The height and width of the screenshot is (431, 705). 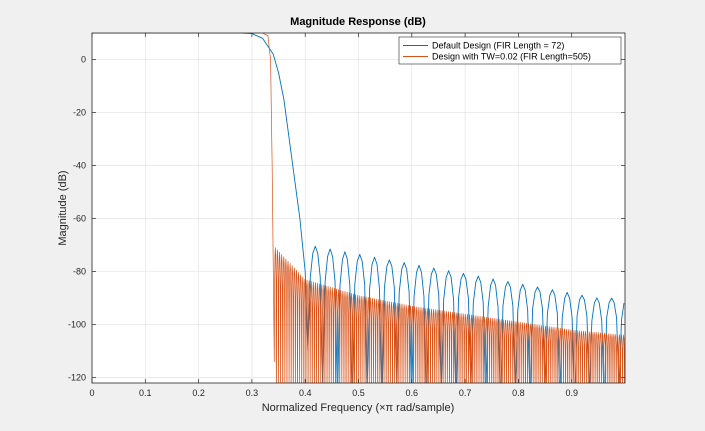 I want to click on x-tick-label: 0.8, so click(x=518, y=393).